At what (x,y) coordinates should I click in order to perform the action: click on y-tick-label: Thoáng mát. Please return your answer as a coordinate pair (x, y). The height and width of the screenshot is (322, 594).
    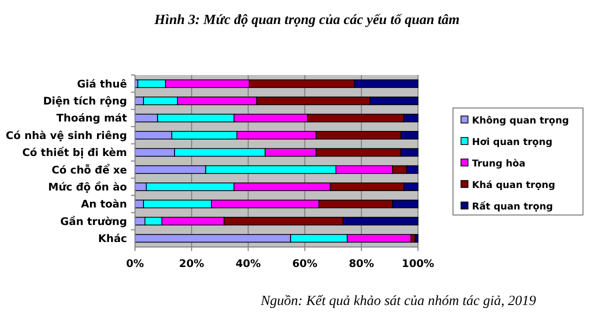
    Looking at the image, I should click on (91, 118).